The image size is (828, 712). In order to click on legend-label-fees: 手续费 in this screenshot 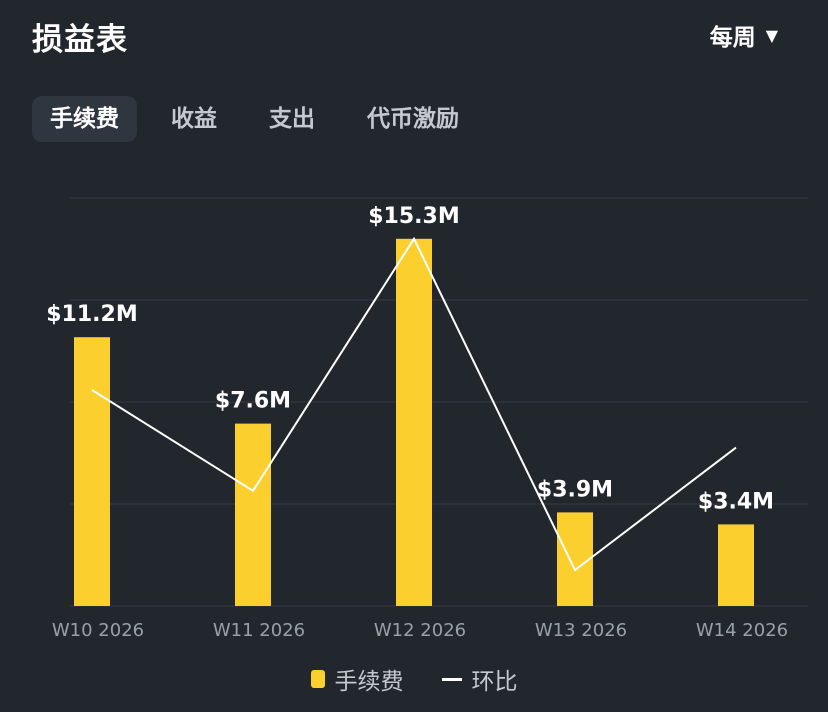, I will do `click(369, 682)`.